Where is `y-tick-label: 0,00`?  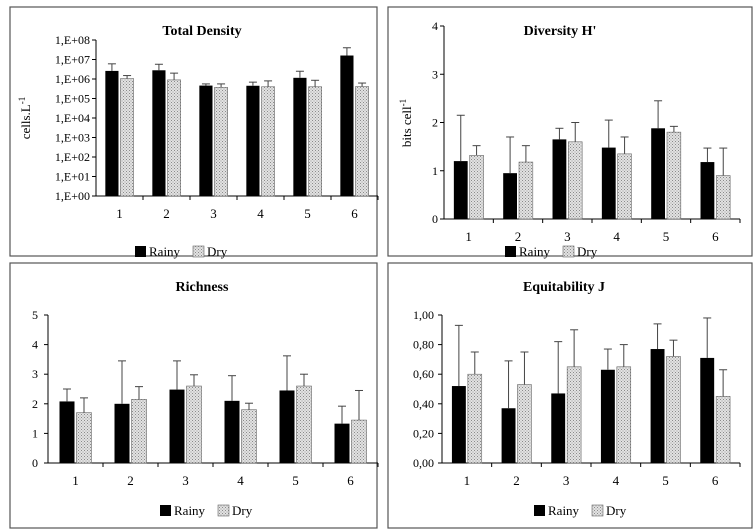 y-tick-label: 0,00 is located at coordinates (423, 463).